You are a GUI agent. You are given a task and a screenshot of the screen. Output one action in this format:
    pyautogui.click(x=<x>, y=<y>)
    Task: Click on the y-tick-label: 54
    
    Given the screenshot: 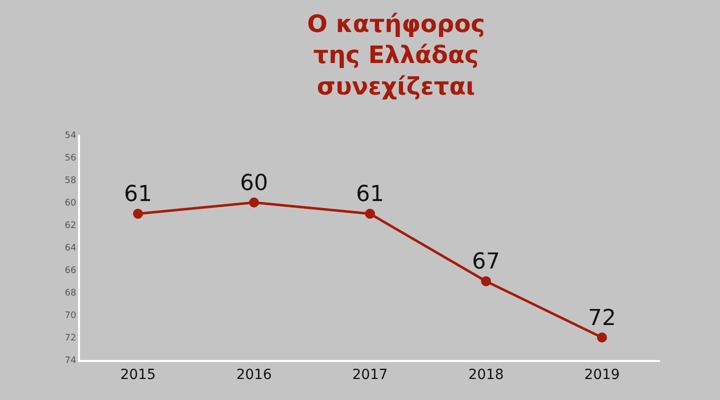 What is the action you would take?
    pyautogui.click(x=70, y=136)
    